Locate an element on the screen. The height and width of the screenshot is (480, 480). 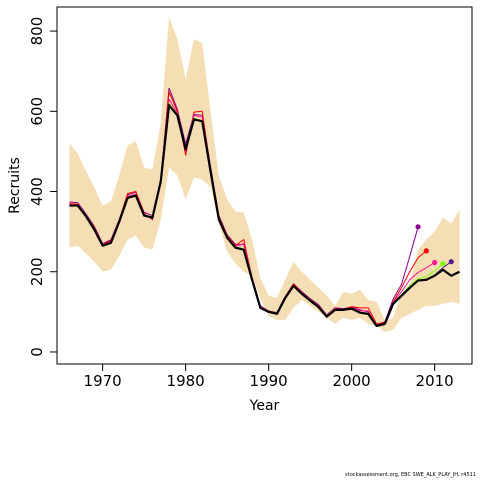
x-axis-title: Year is located at coordinates (264, 406).